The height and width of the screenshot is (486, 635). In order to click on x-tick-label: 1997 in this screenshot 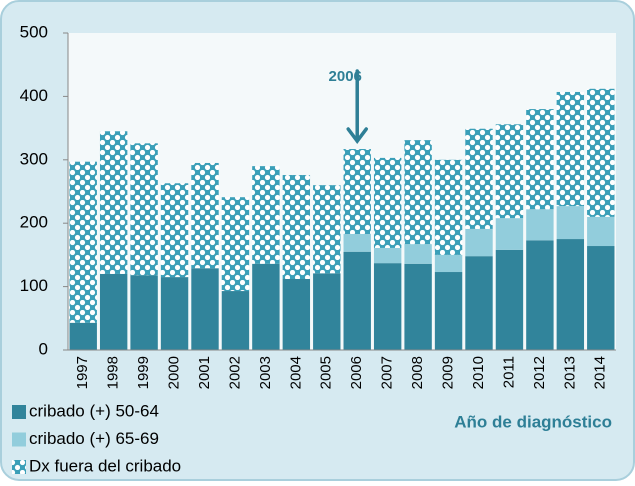, I will do `click(82, 372)`.